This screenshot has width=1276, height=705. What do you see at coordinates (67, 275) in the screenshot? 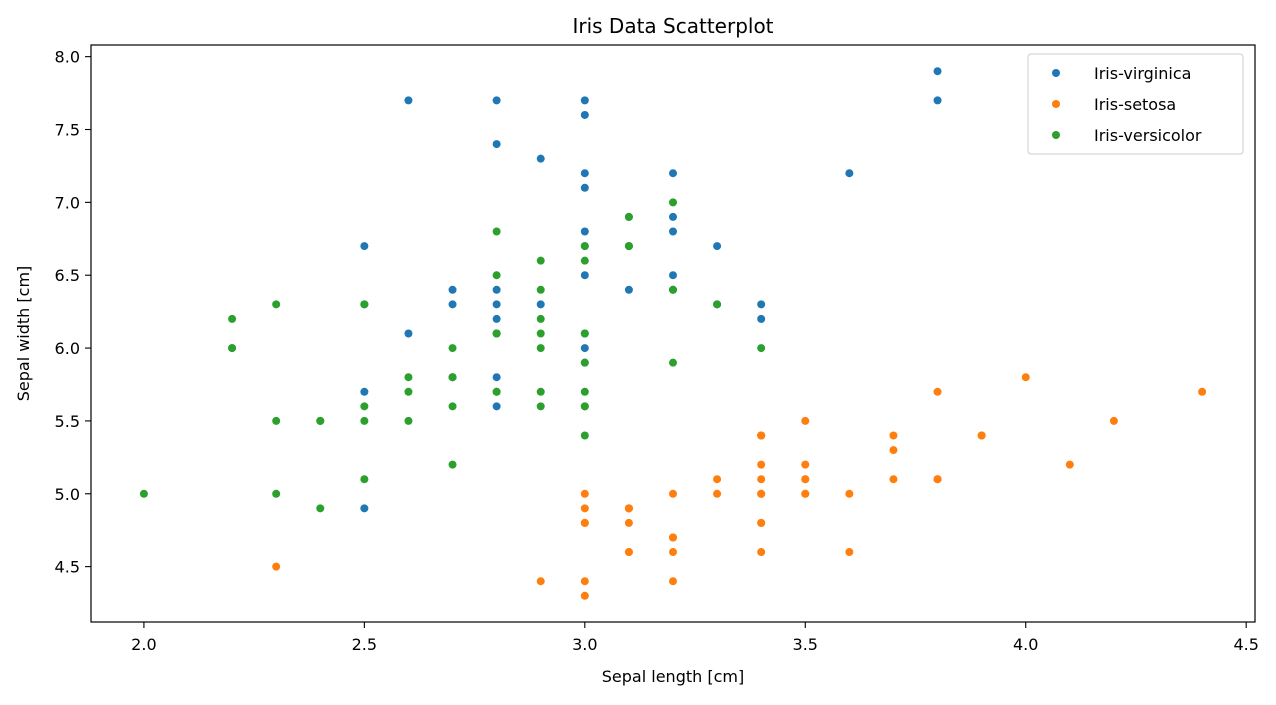
I see `y-tick-label: 6.5` at bounding box center [67, 275].